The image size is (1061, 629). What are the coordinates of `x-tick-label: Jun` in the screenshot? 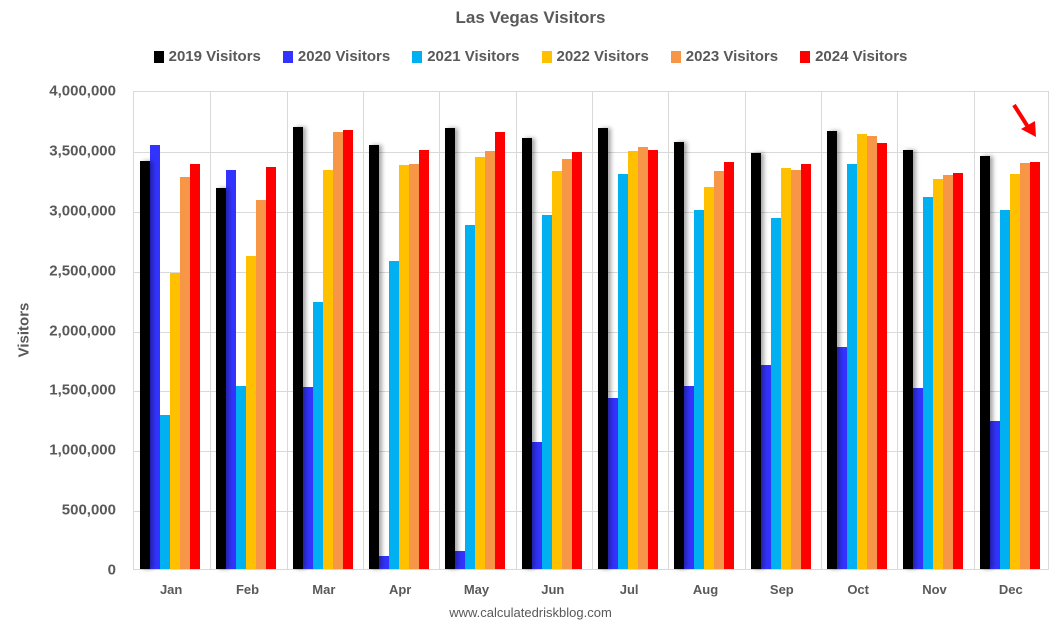 It's located at (553, 589).